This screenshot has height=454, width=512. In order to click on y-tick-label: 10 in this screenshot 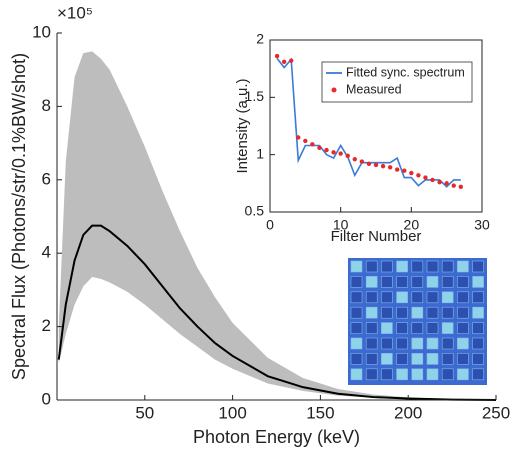, I will do `click(41, 31)`.